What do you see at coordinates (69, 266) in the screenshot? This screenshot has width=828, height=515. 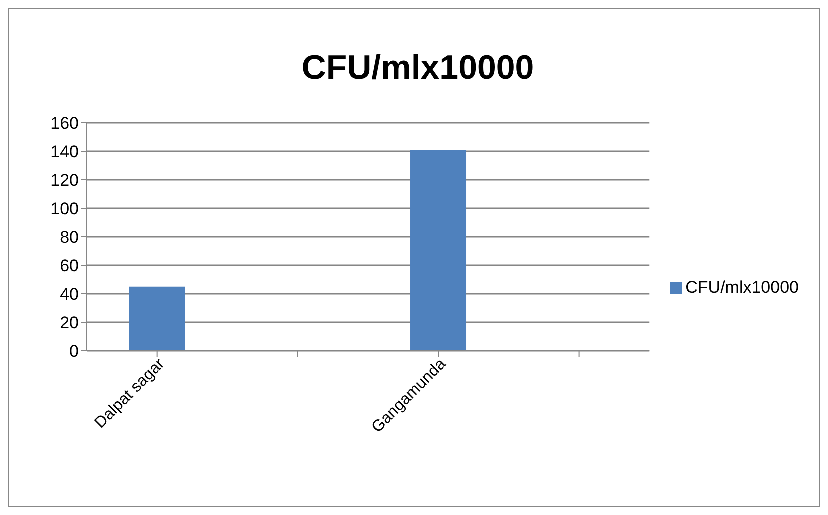 I see `y-tick-label: 60` at bounding box center [69, 266].